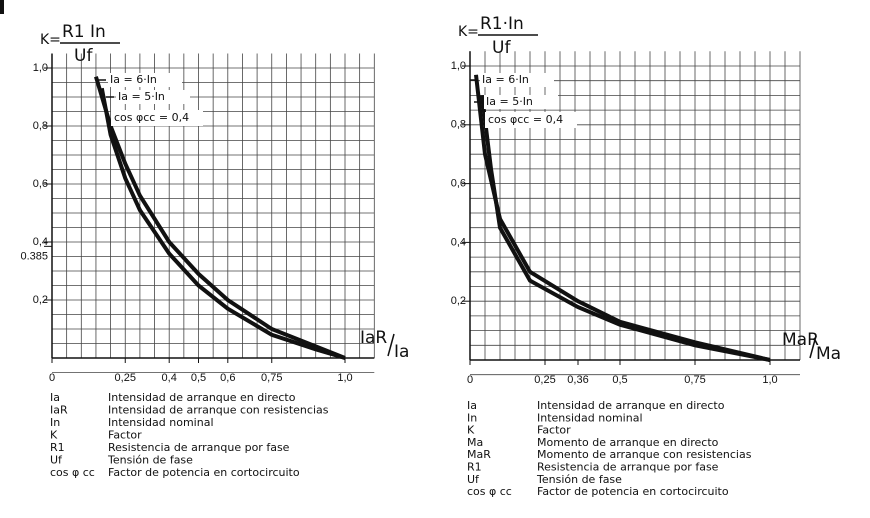  What do you see at coordinates (2, 7) in the screenshot?
I see `corner-mark` at bounding box center [2, 7].